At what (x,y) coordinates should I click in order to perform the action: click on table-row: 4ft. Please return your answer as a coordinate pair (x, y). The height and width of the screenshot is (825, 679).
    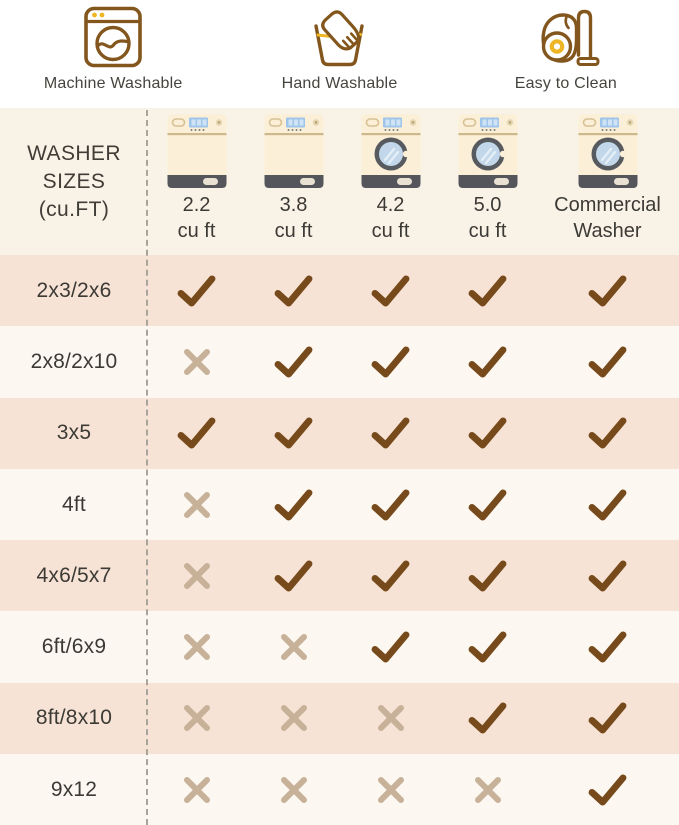
    Looking at the image, I should click on (339, 504).